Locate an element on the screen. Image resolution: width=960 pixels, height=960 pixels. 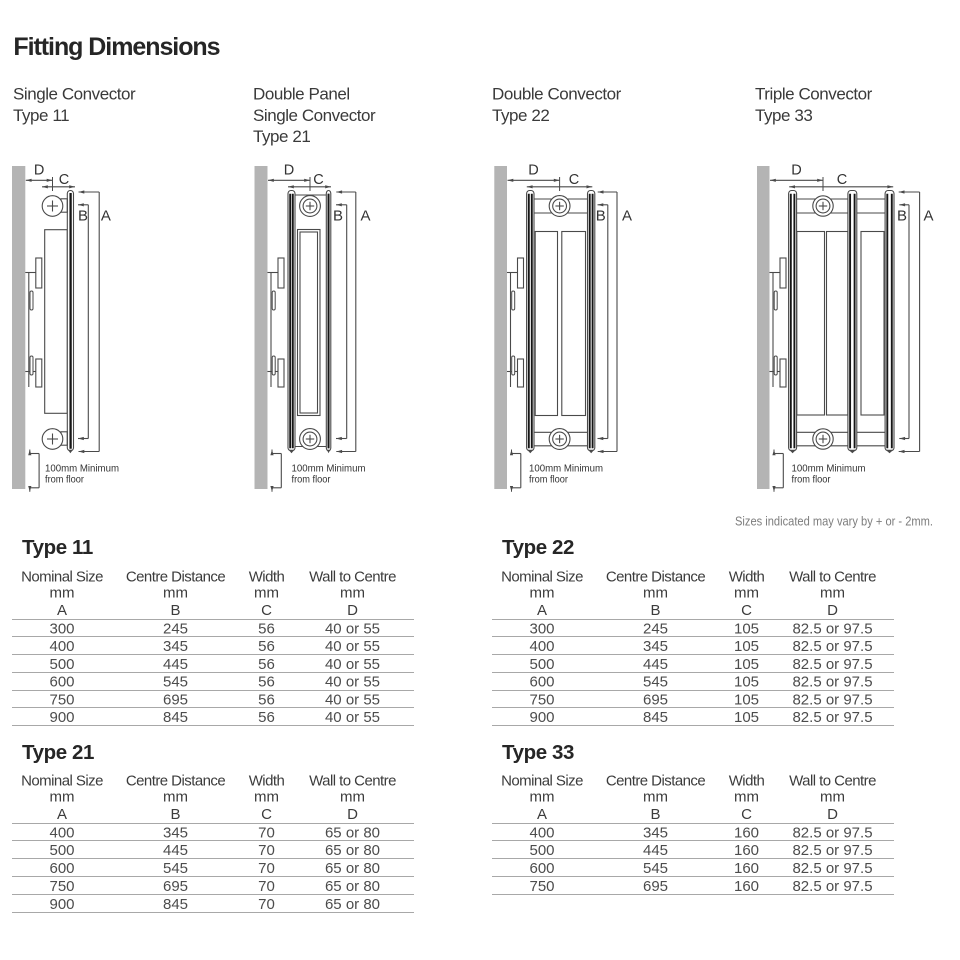
svg-text: Fitting Dimensions is located at coordinates (116, 47).